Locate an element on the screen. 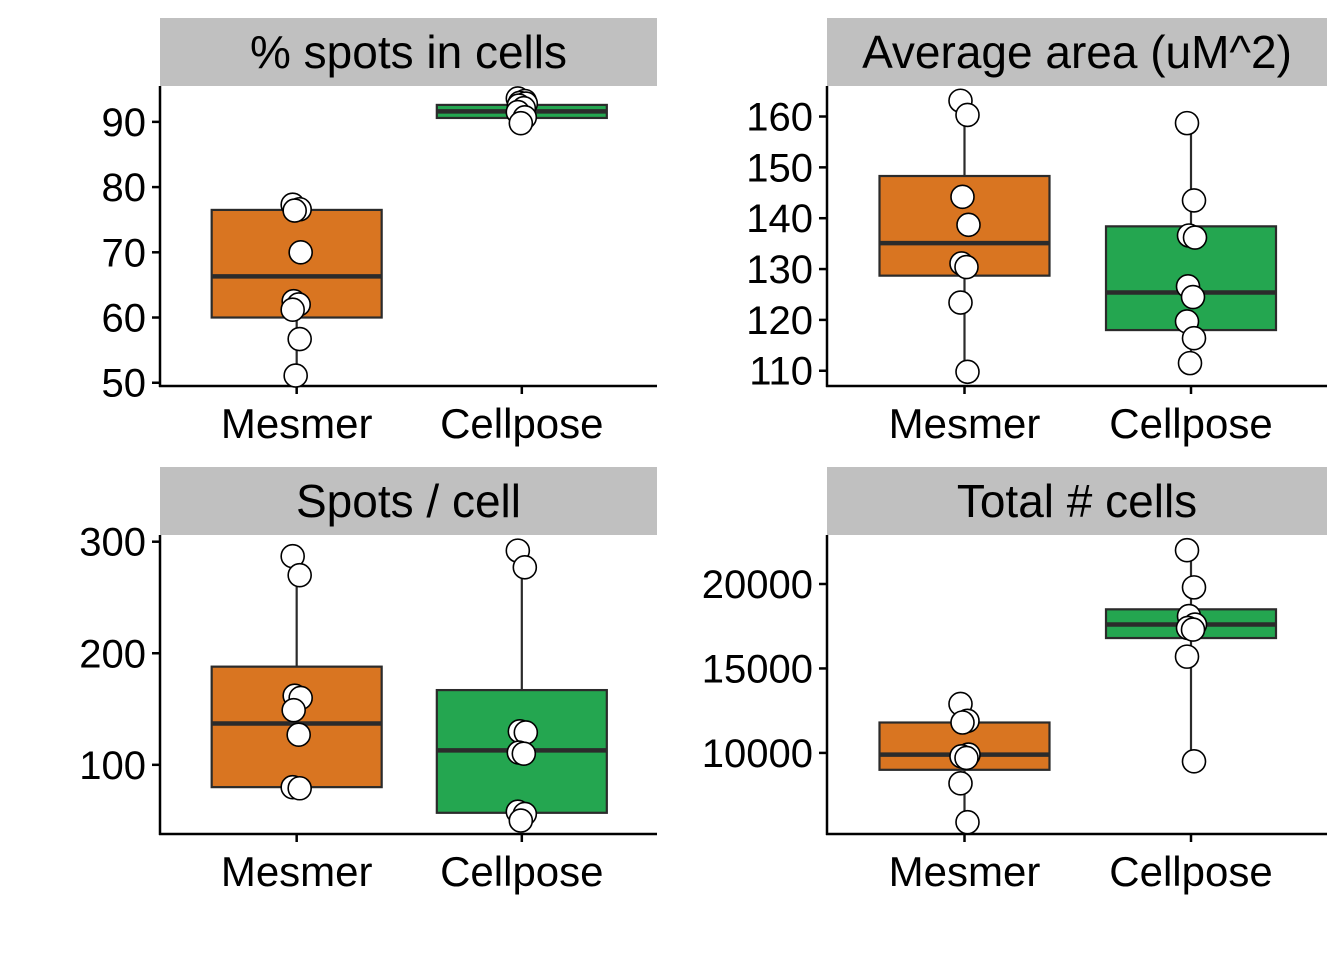 The image size is (1344, 960). facet-title: % spots in cells is located at coordinates (408, 52).